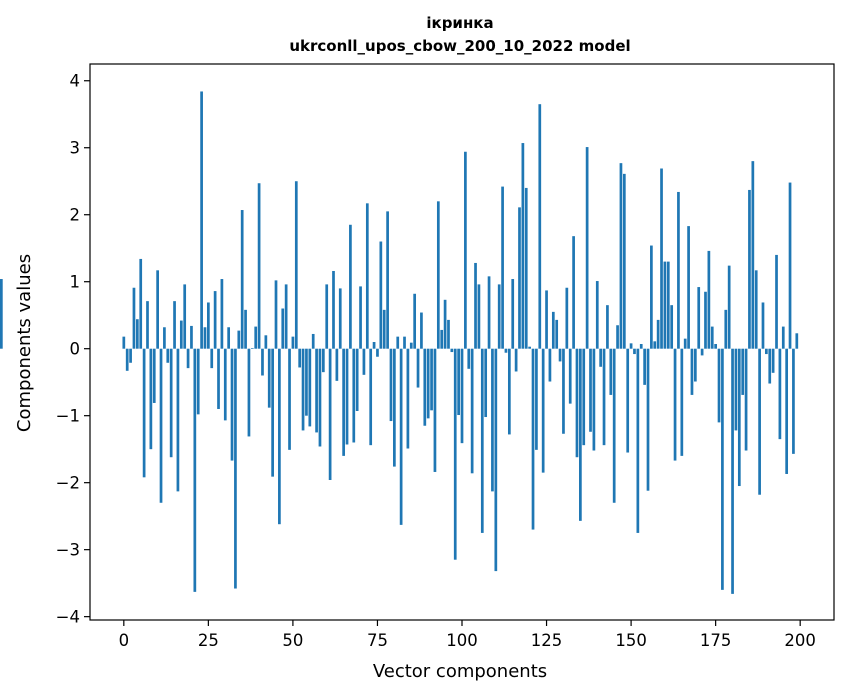 The image size is (847, 696). Describe the element at coordinates (68, 483) in the screenshot. I see `y-tick-label: −2` at that location.